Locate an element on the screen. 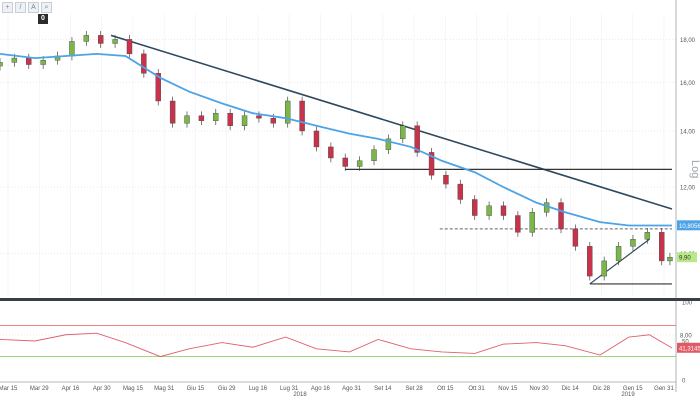 The width and height of the screenshot is (700, 405). rsi-panel is located at coordinates (338, 341).